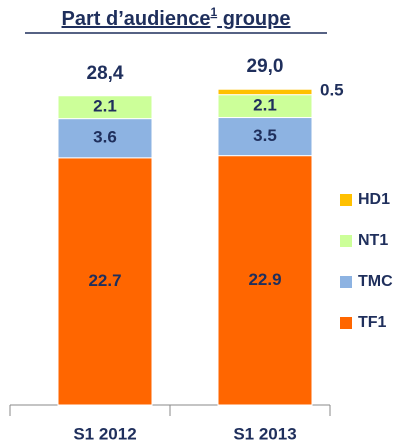 This screenshot has width=412, height=445. I want to click on value-label: 3.5, so click(265, 135).